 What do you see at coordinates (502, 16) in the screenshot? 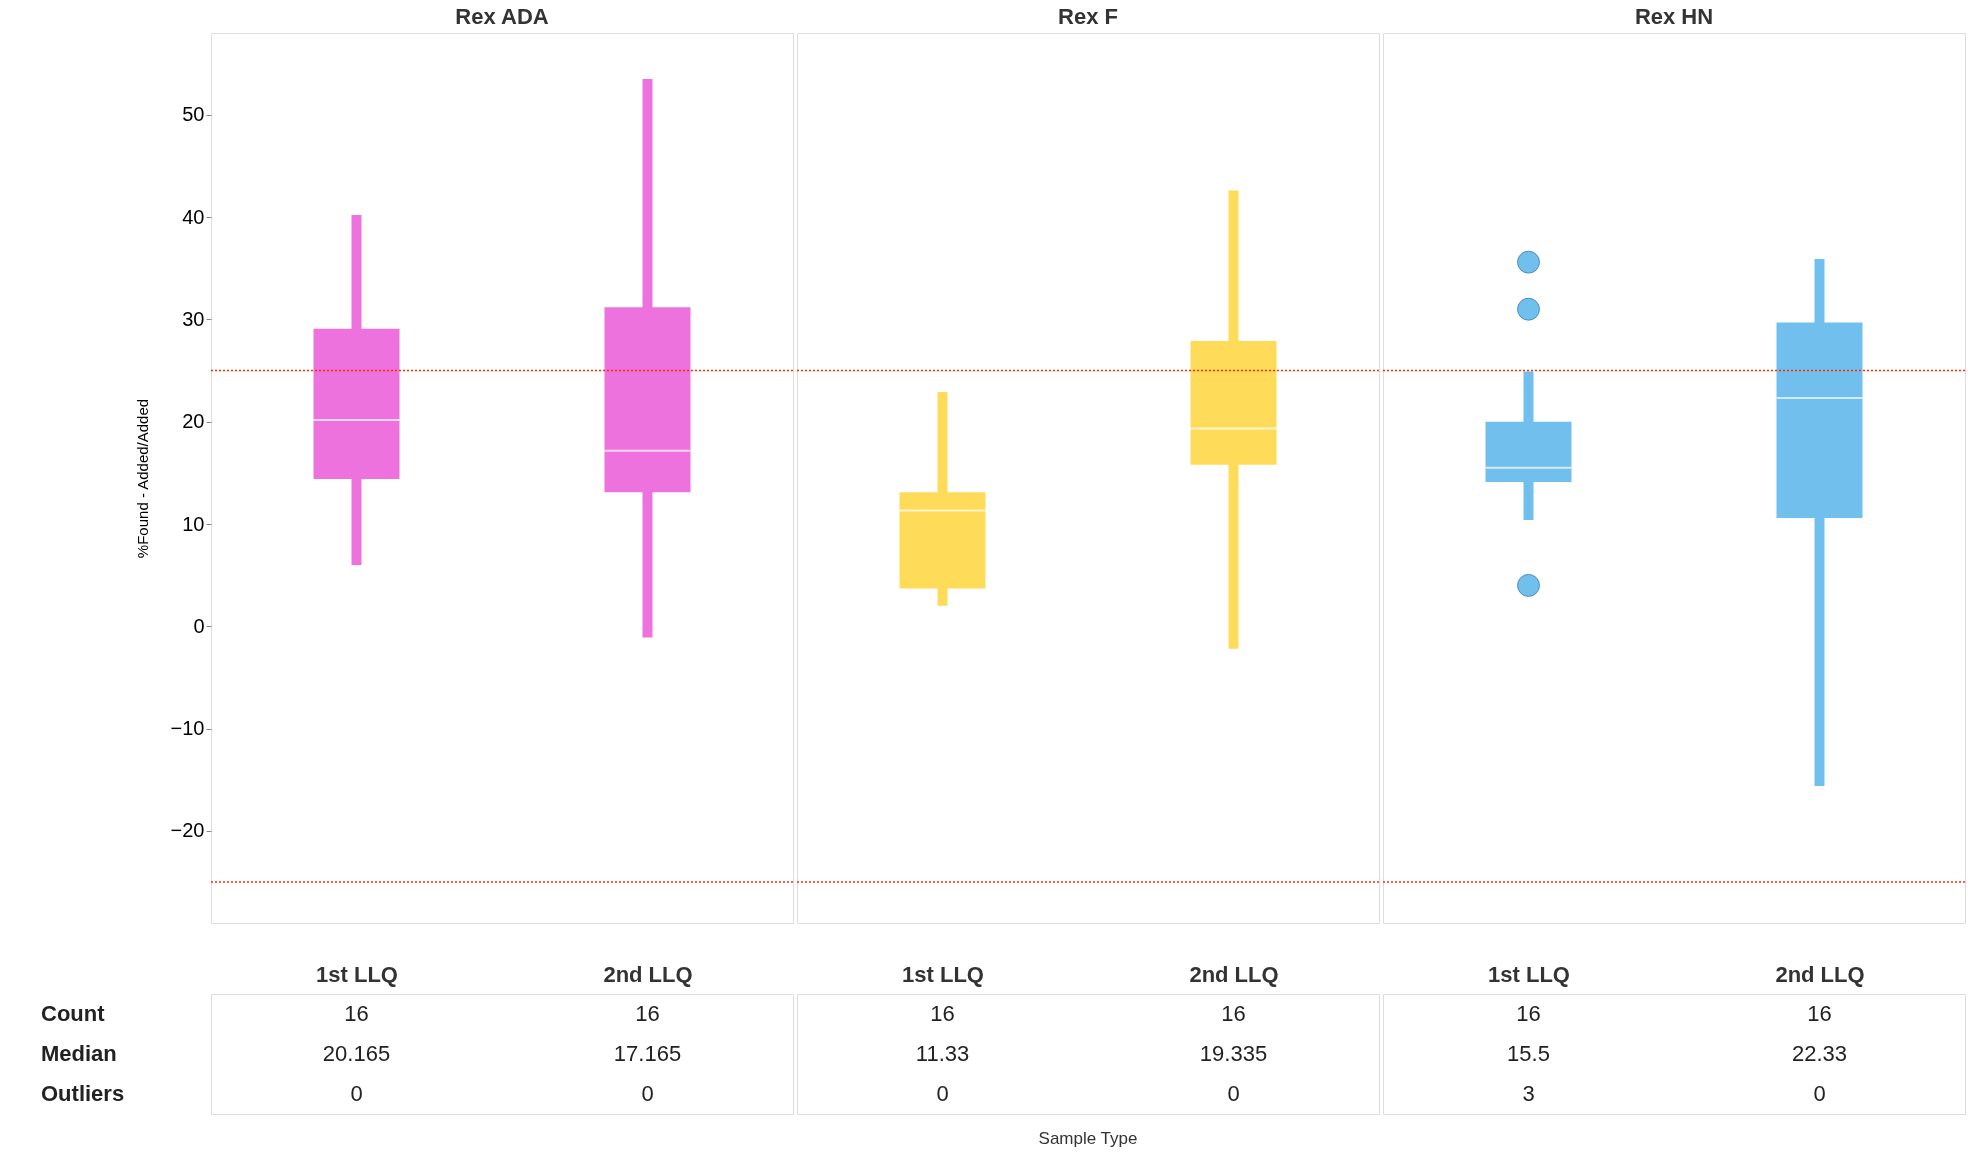
I see `chart-title: Rex ADA` at bounding box center [502, 16].